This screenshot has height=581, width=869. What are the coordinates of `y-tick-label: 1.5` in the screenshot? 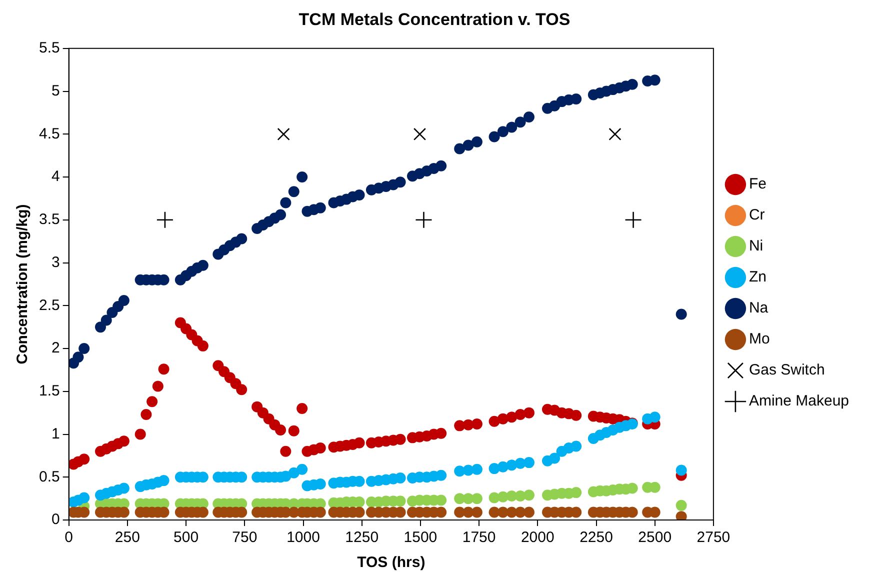 It's located at (49, 391).